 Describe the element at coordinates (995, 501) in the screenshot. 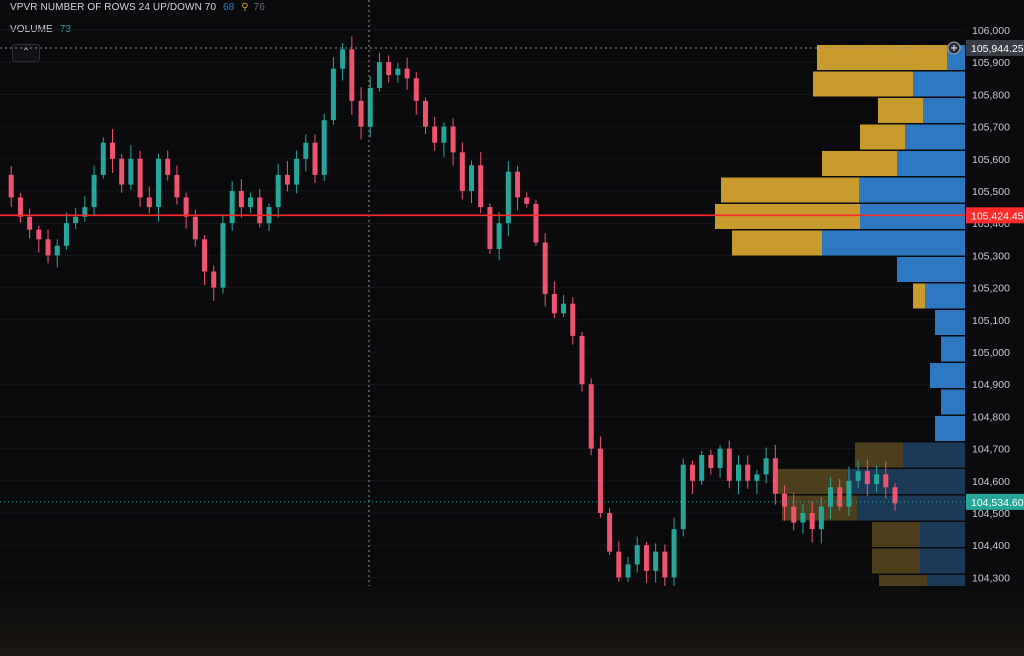

I see `last-price-label` at that location.